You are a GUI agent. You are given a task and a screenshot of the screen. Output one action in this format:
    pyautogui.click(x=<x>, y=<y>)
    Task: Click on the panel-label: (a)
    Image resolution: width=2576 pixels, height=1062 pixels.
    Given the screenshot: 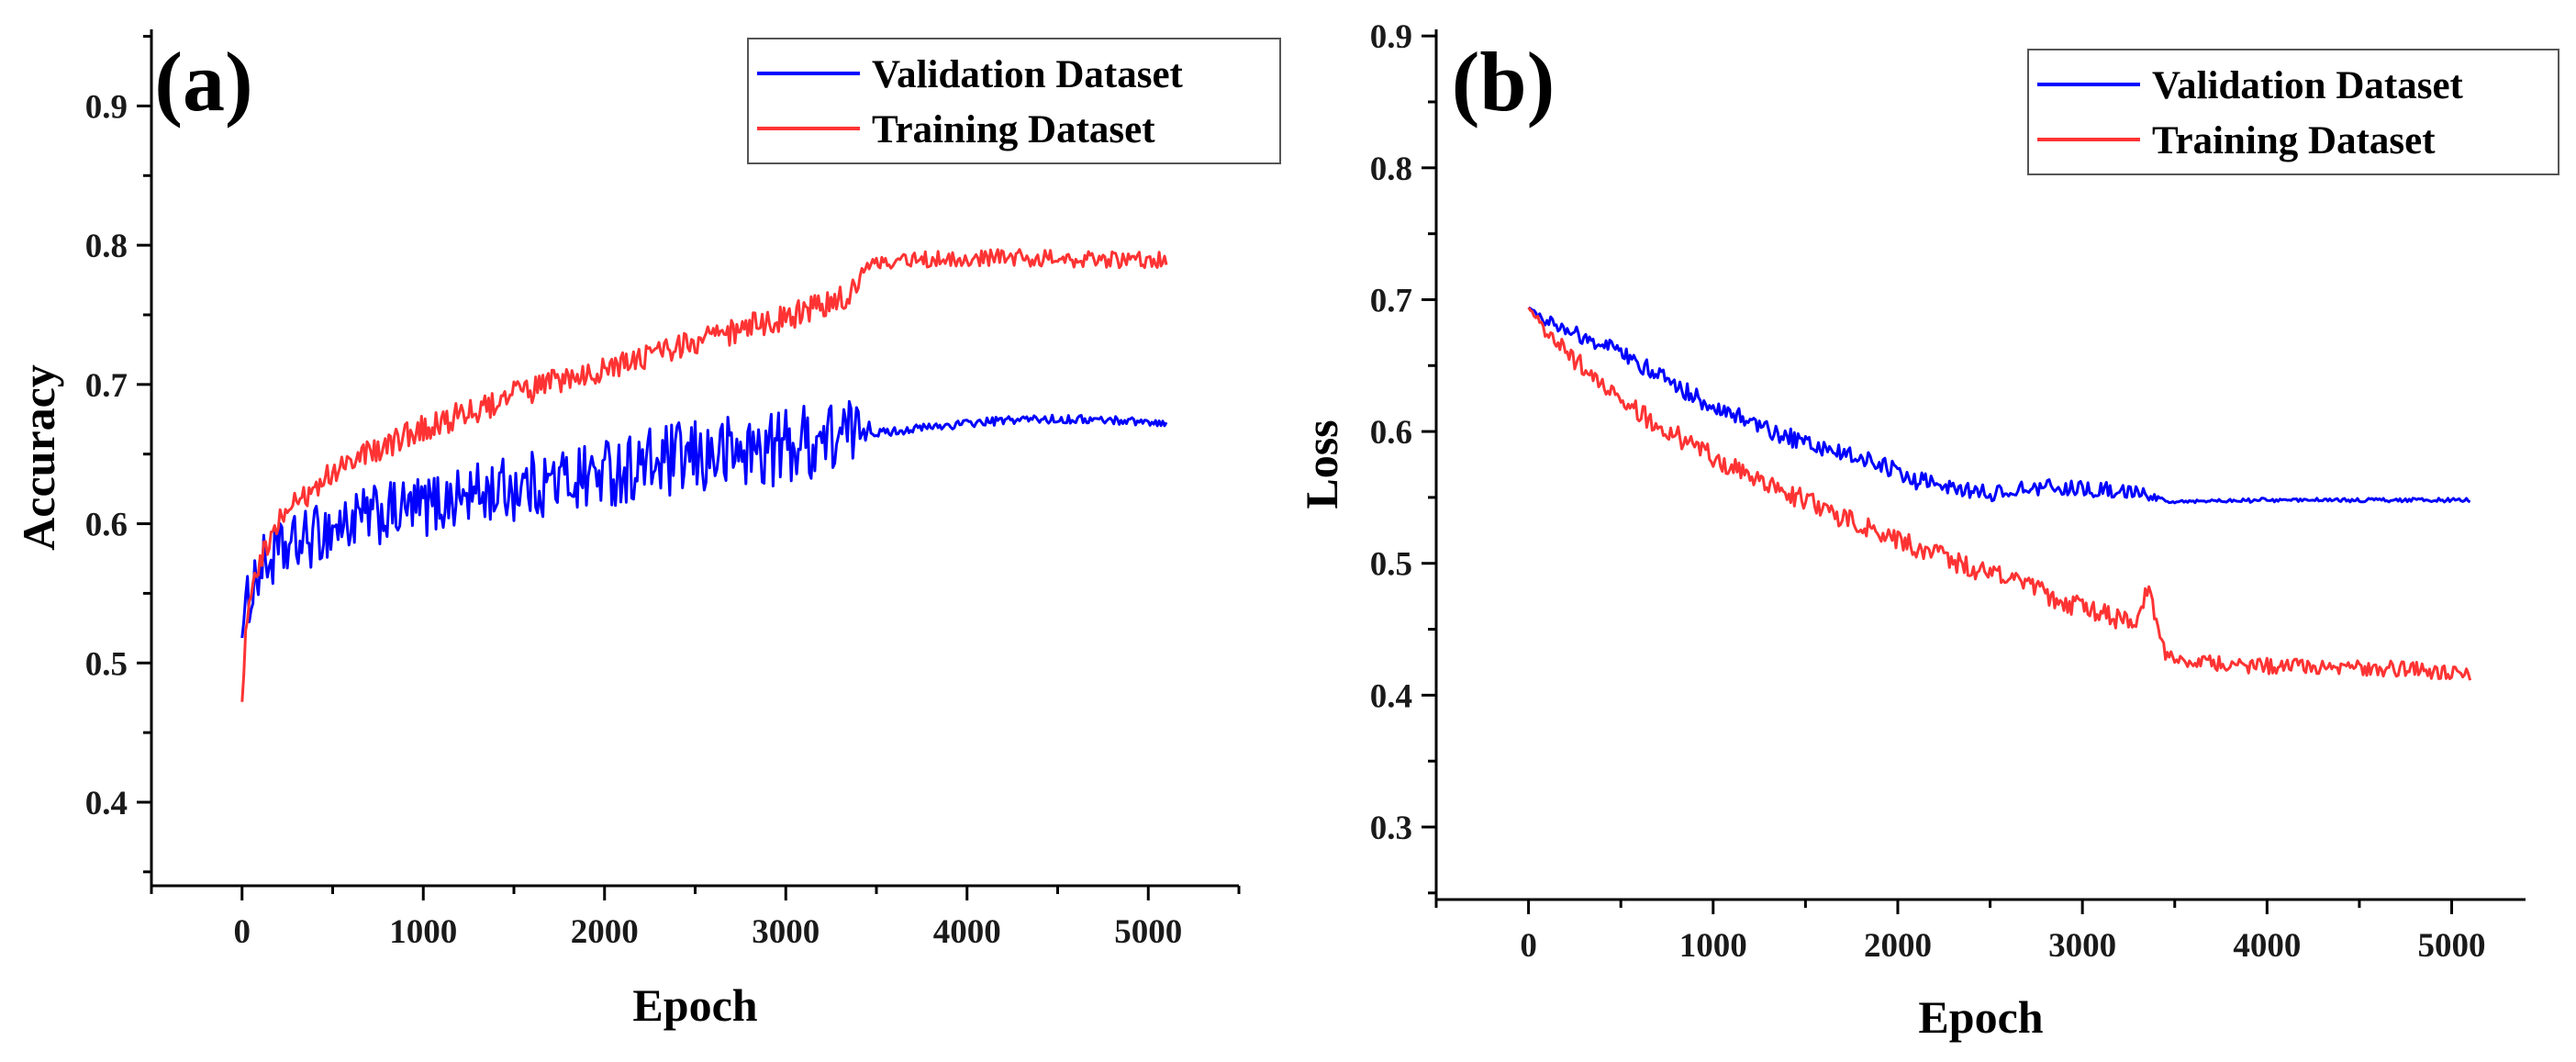 What is the action you would take?
    pyautogui.click(x=203, y=82)
    